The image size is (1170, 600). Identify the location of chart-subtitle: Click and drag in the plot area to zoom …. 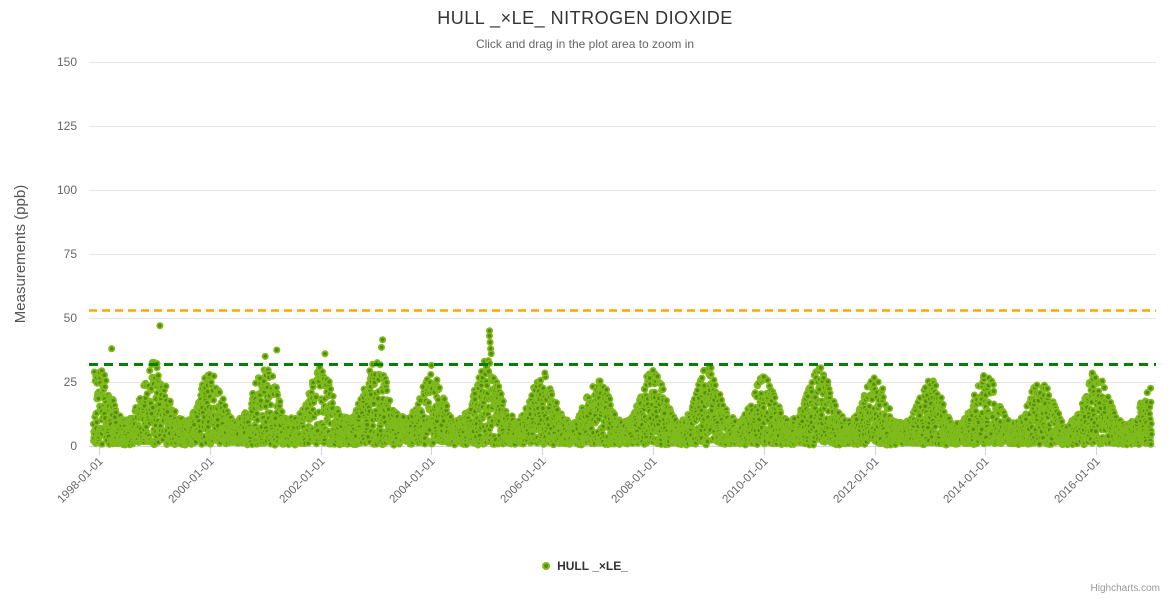
(585, 44).